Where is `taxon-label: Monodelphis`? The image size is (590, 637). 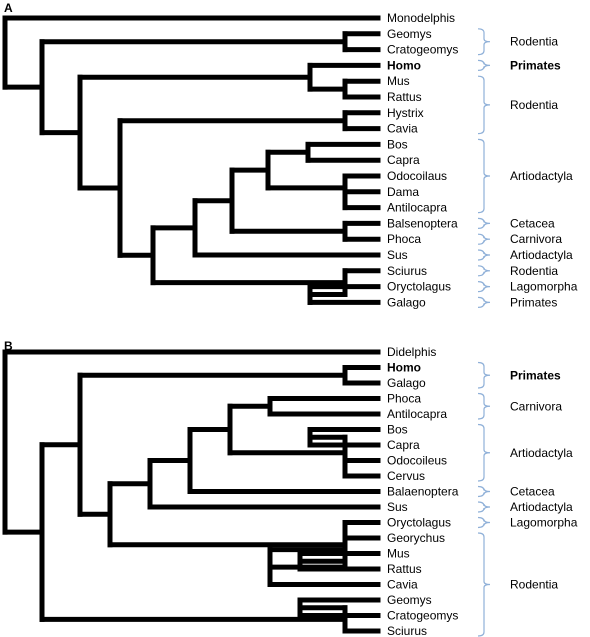
taxon-label: Monodelphis is located at coordinates (421, 18).